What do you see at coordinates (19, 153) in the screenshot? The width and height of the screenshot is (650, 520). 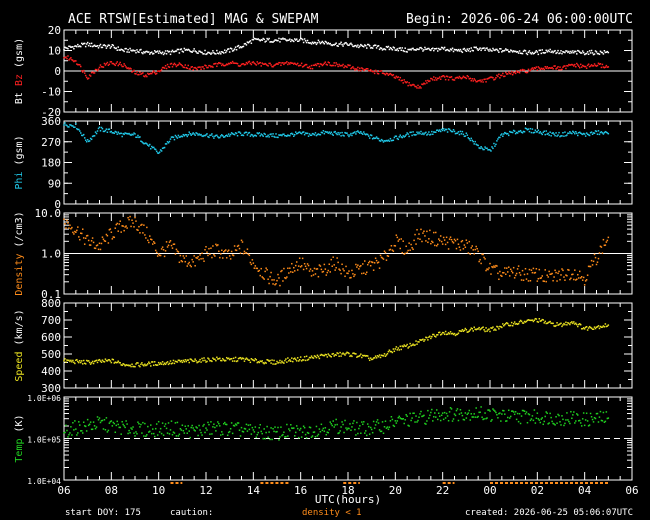 I see `y-axis-label-part: (gsm)` at bounding box center [19, 153].